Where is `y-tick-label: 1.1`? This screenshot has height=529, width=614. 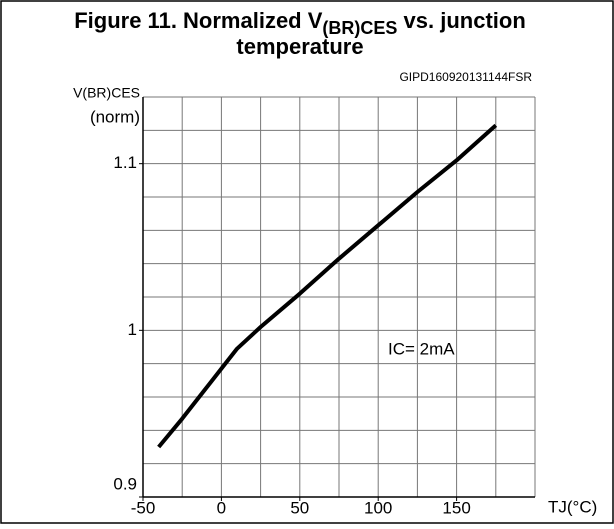
y-tick-label: 1.1 is located at coordinates (125, 162).